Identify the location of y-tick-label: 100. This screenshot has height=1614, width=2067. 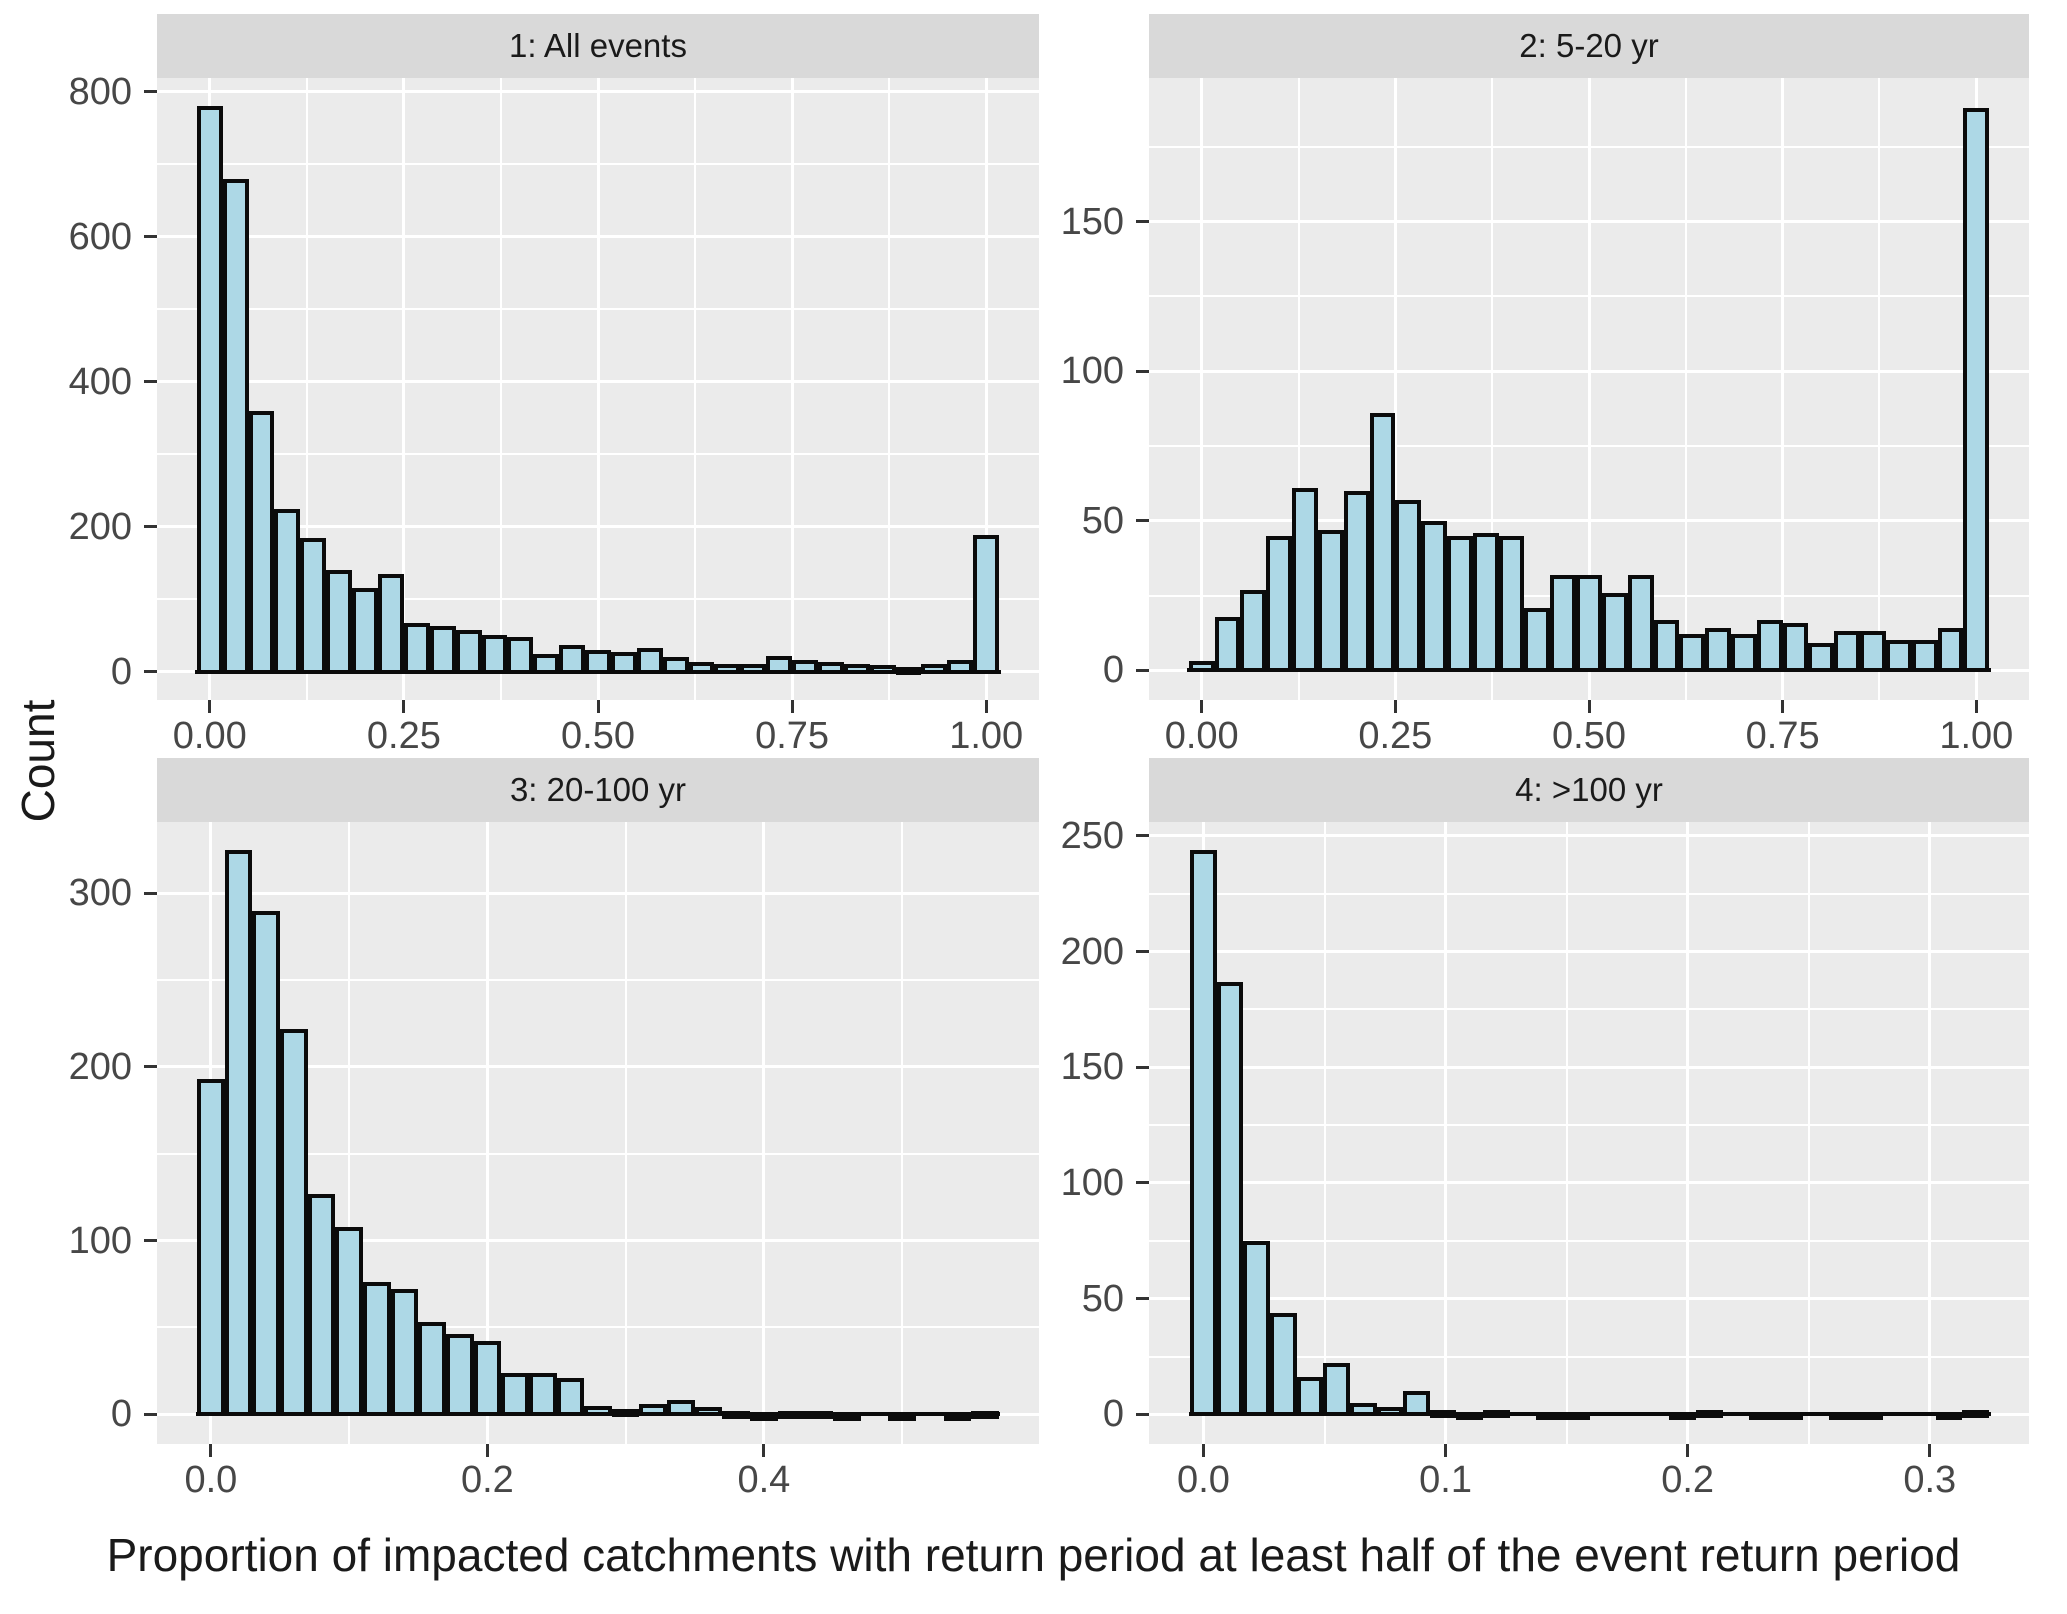
(100, 1240).